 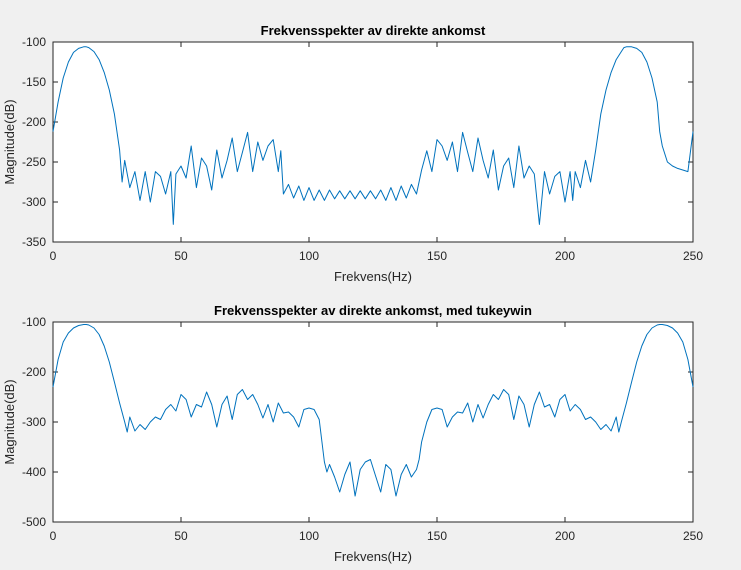 What do you see at coordinates (9, 141) in the screenshot?
I see `top-y-axis-label: Magnitude(dB)` at bounding box center [9, 141].